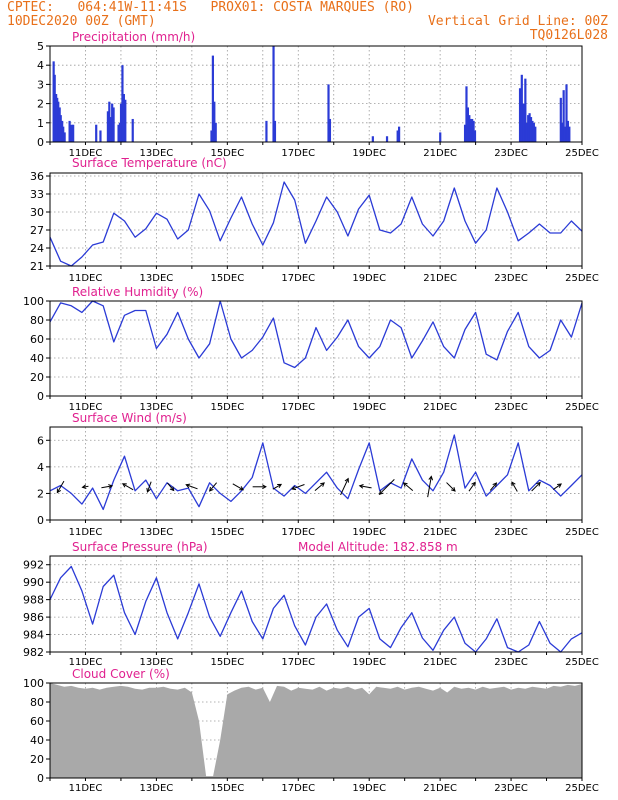 The image size is (618, 800). Describe the element at coordinates (81, 21) in the screenshot. I see `header-date: 10DEC2020 00Z (GMT)` at that location.